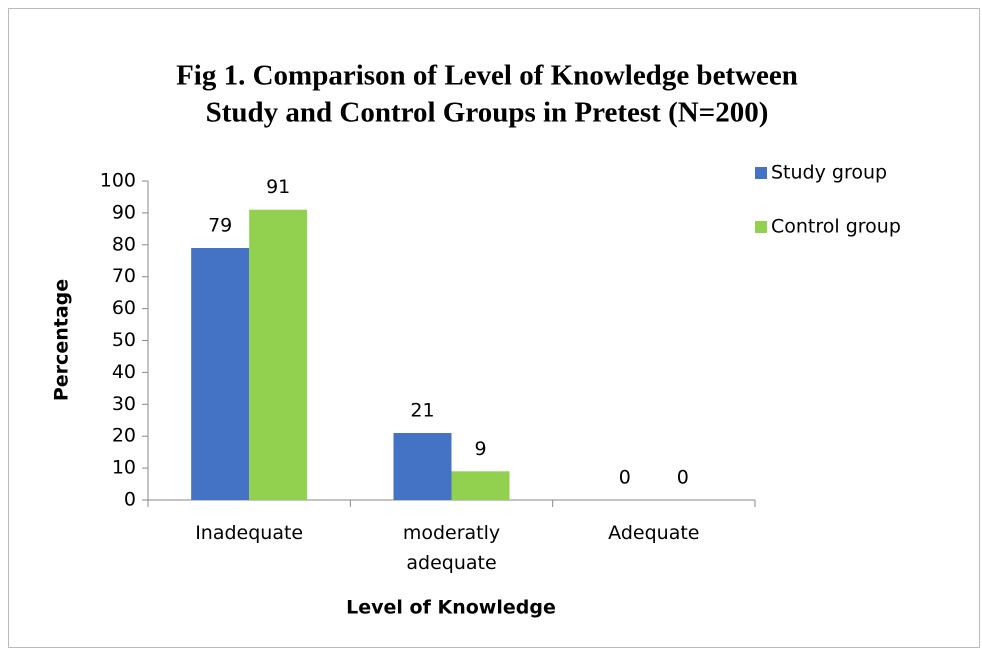 Image resolution: width=982 pixels, height=650 pixels. I want to click on y-tick-label: 40, so click(124, 372).